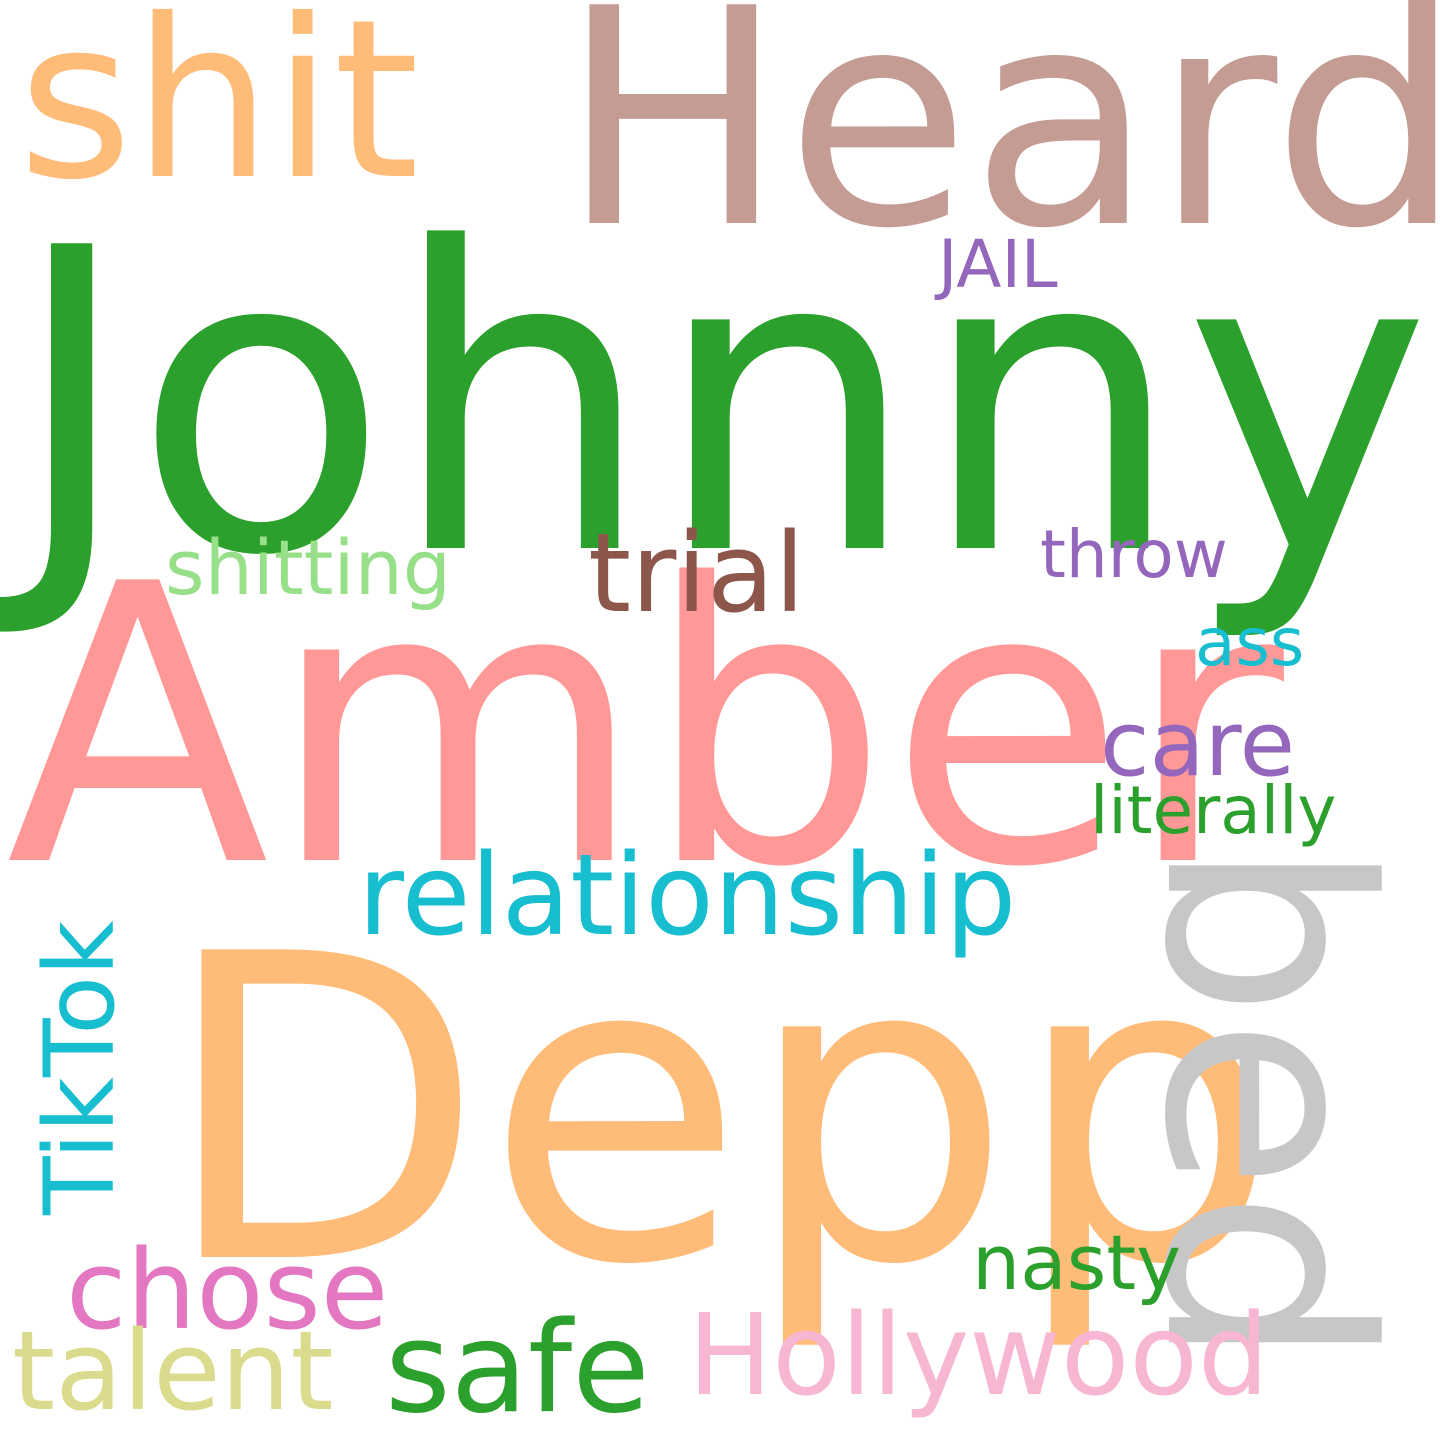 The width and height of the screenshot is (1440, 1440). I want to click on word-ass: ass, so click(1250, 642).